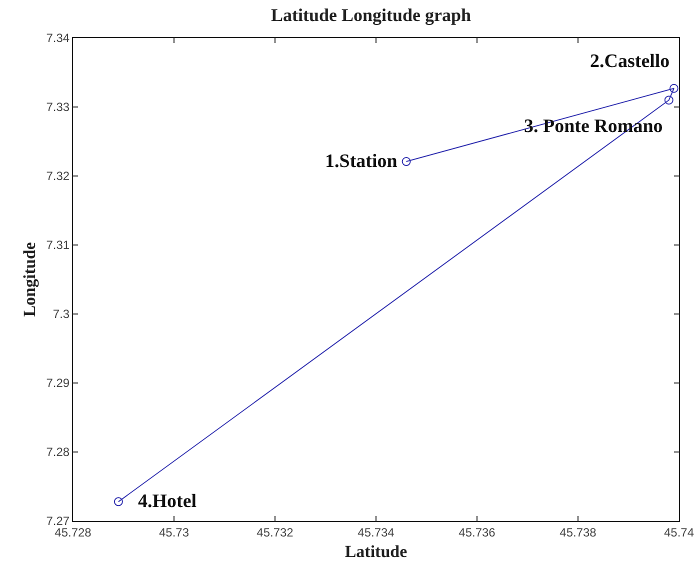 Image resolution: width=700 pixels, height=574 pixels. Describe the element at coordinates (174, 532) in the screenshot. I see `x-tick-label: 45.73` at that location.